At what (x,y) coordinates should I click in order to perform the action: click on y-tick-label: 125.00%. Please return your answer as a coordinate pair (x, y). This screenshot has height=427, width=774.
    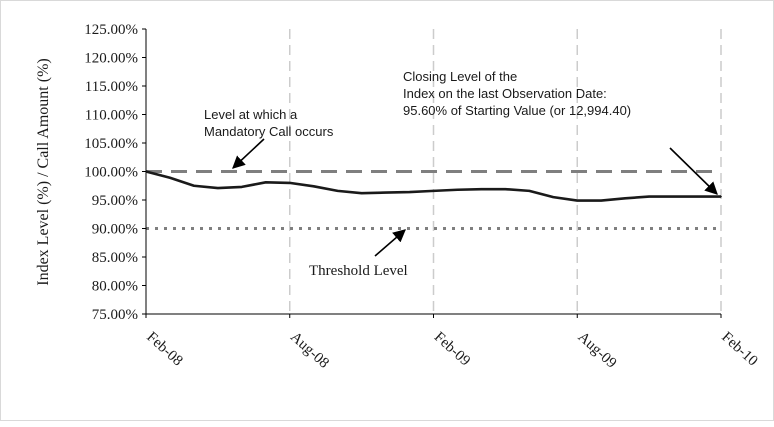
    Looking at the image, I should click on (111, 30).